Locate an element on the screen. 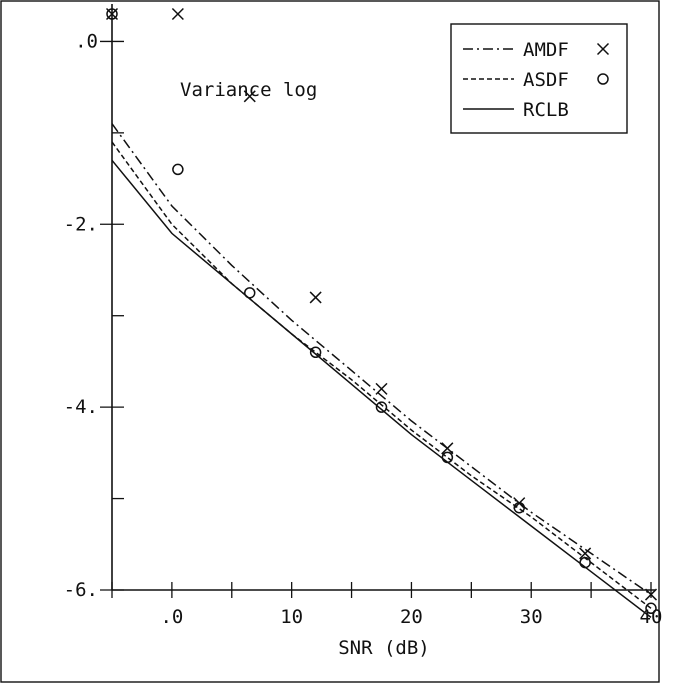 The height and width of the screenshot is (688, 694). legend-entries: AMDF ASDF RCLB is located at coordinates (536, 80).